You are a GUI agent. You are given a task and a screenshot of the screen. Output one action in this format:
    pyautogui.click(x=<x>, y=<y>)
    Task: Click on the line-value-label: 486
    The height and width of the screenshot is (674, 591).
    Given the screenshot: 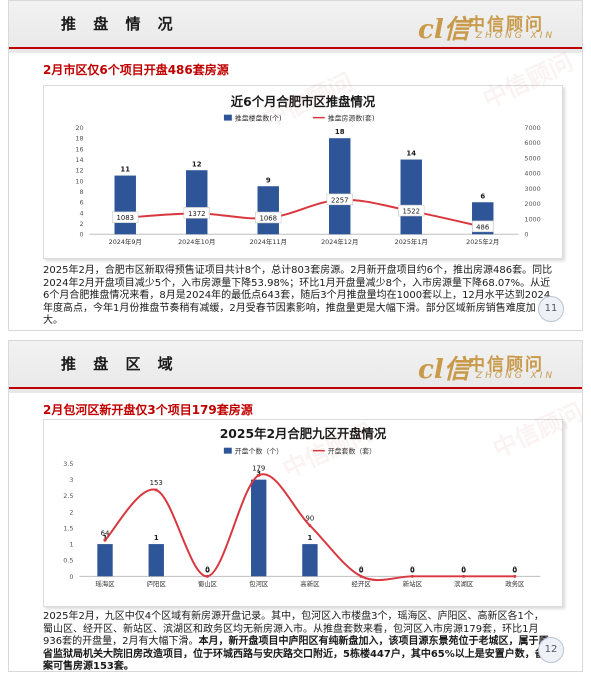 What is the action you would take?
    pyautogui.click(x=482, y=227)
    